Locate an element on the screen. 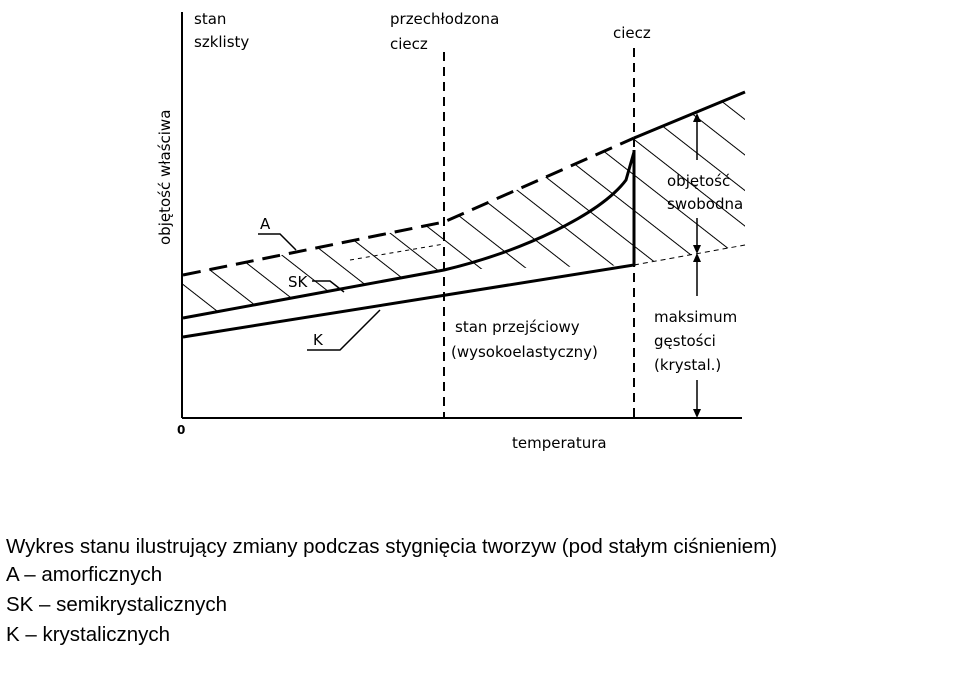  max-density-arrow is located at coordinates (697, 335).